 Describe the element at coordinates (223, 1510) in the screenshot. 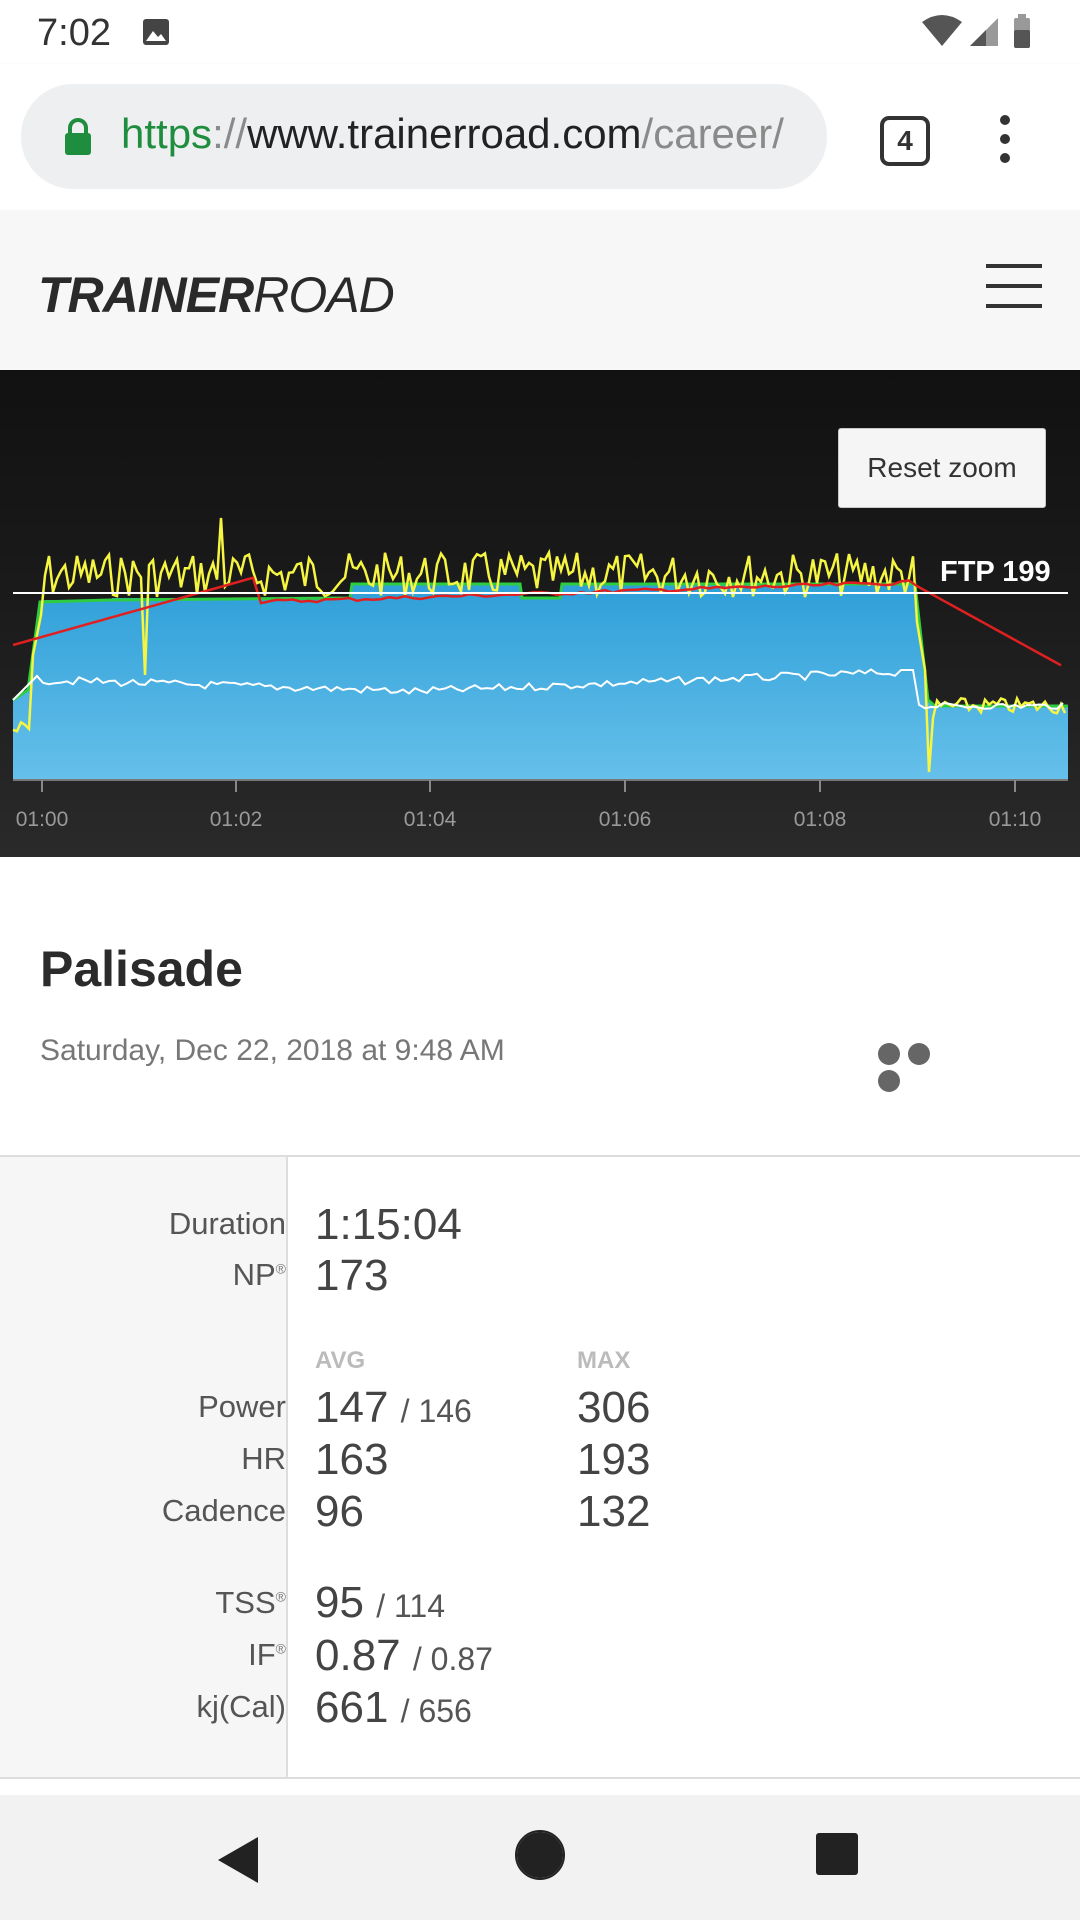

I see `cadence-label: Cadence` at that location.